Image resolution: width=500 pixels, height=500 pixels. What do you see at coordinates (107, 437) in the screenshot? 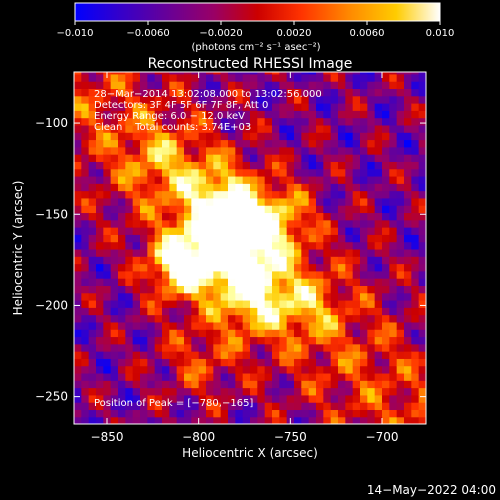
I see `x-tick-label: −850` at bounding box center [107, 437].